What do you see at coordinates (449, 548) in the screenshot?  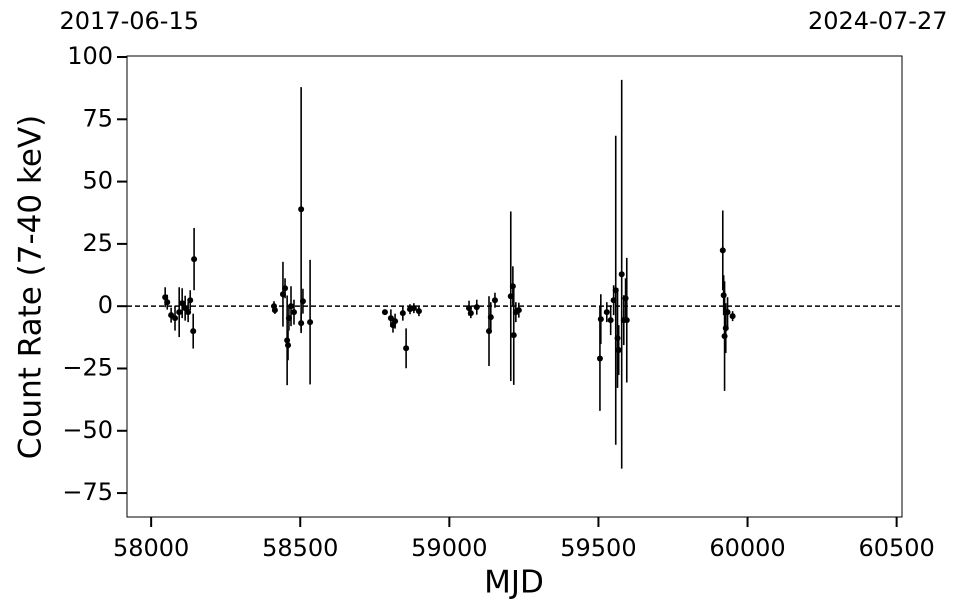 I see `x-tick-label: 59000` at bounding box center [449, 548].